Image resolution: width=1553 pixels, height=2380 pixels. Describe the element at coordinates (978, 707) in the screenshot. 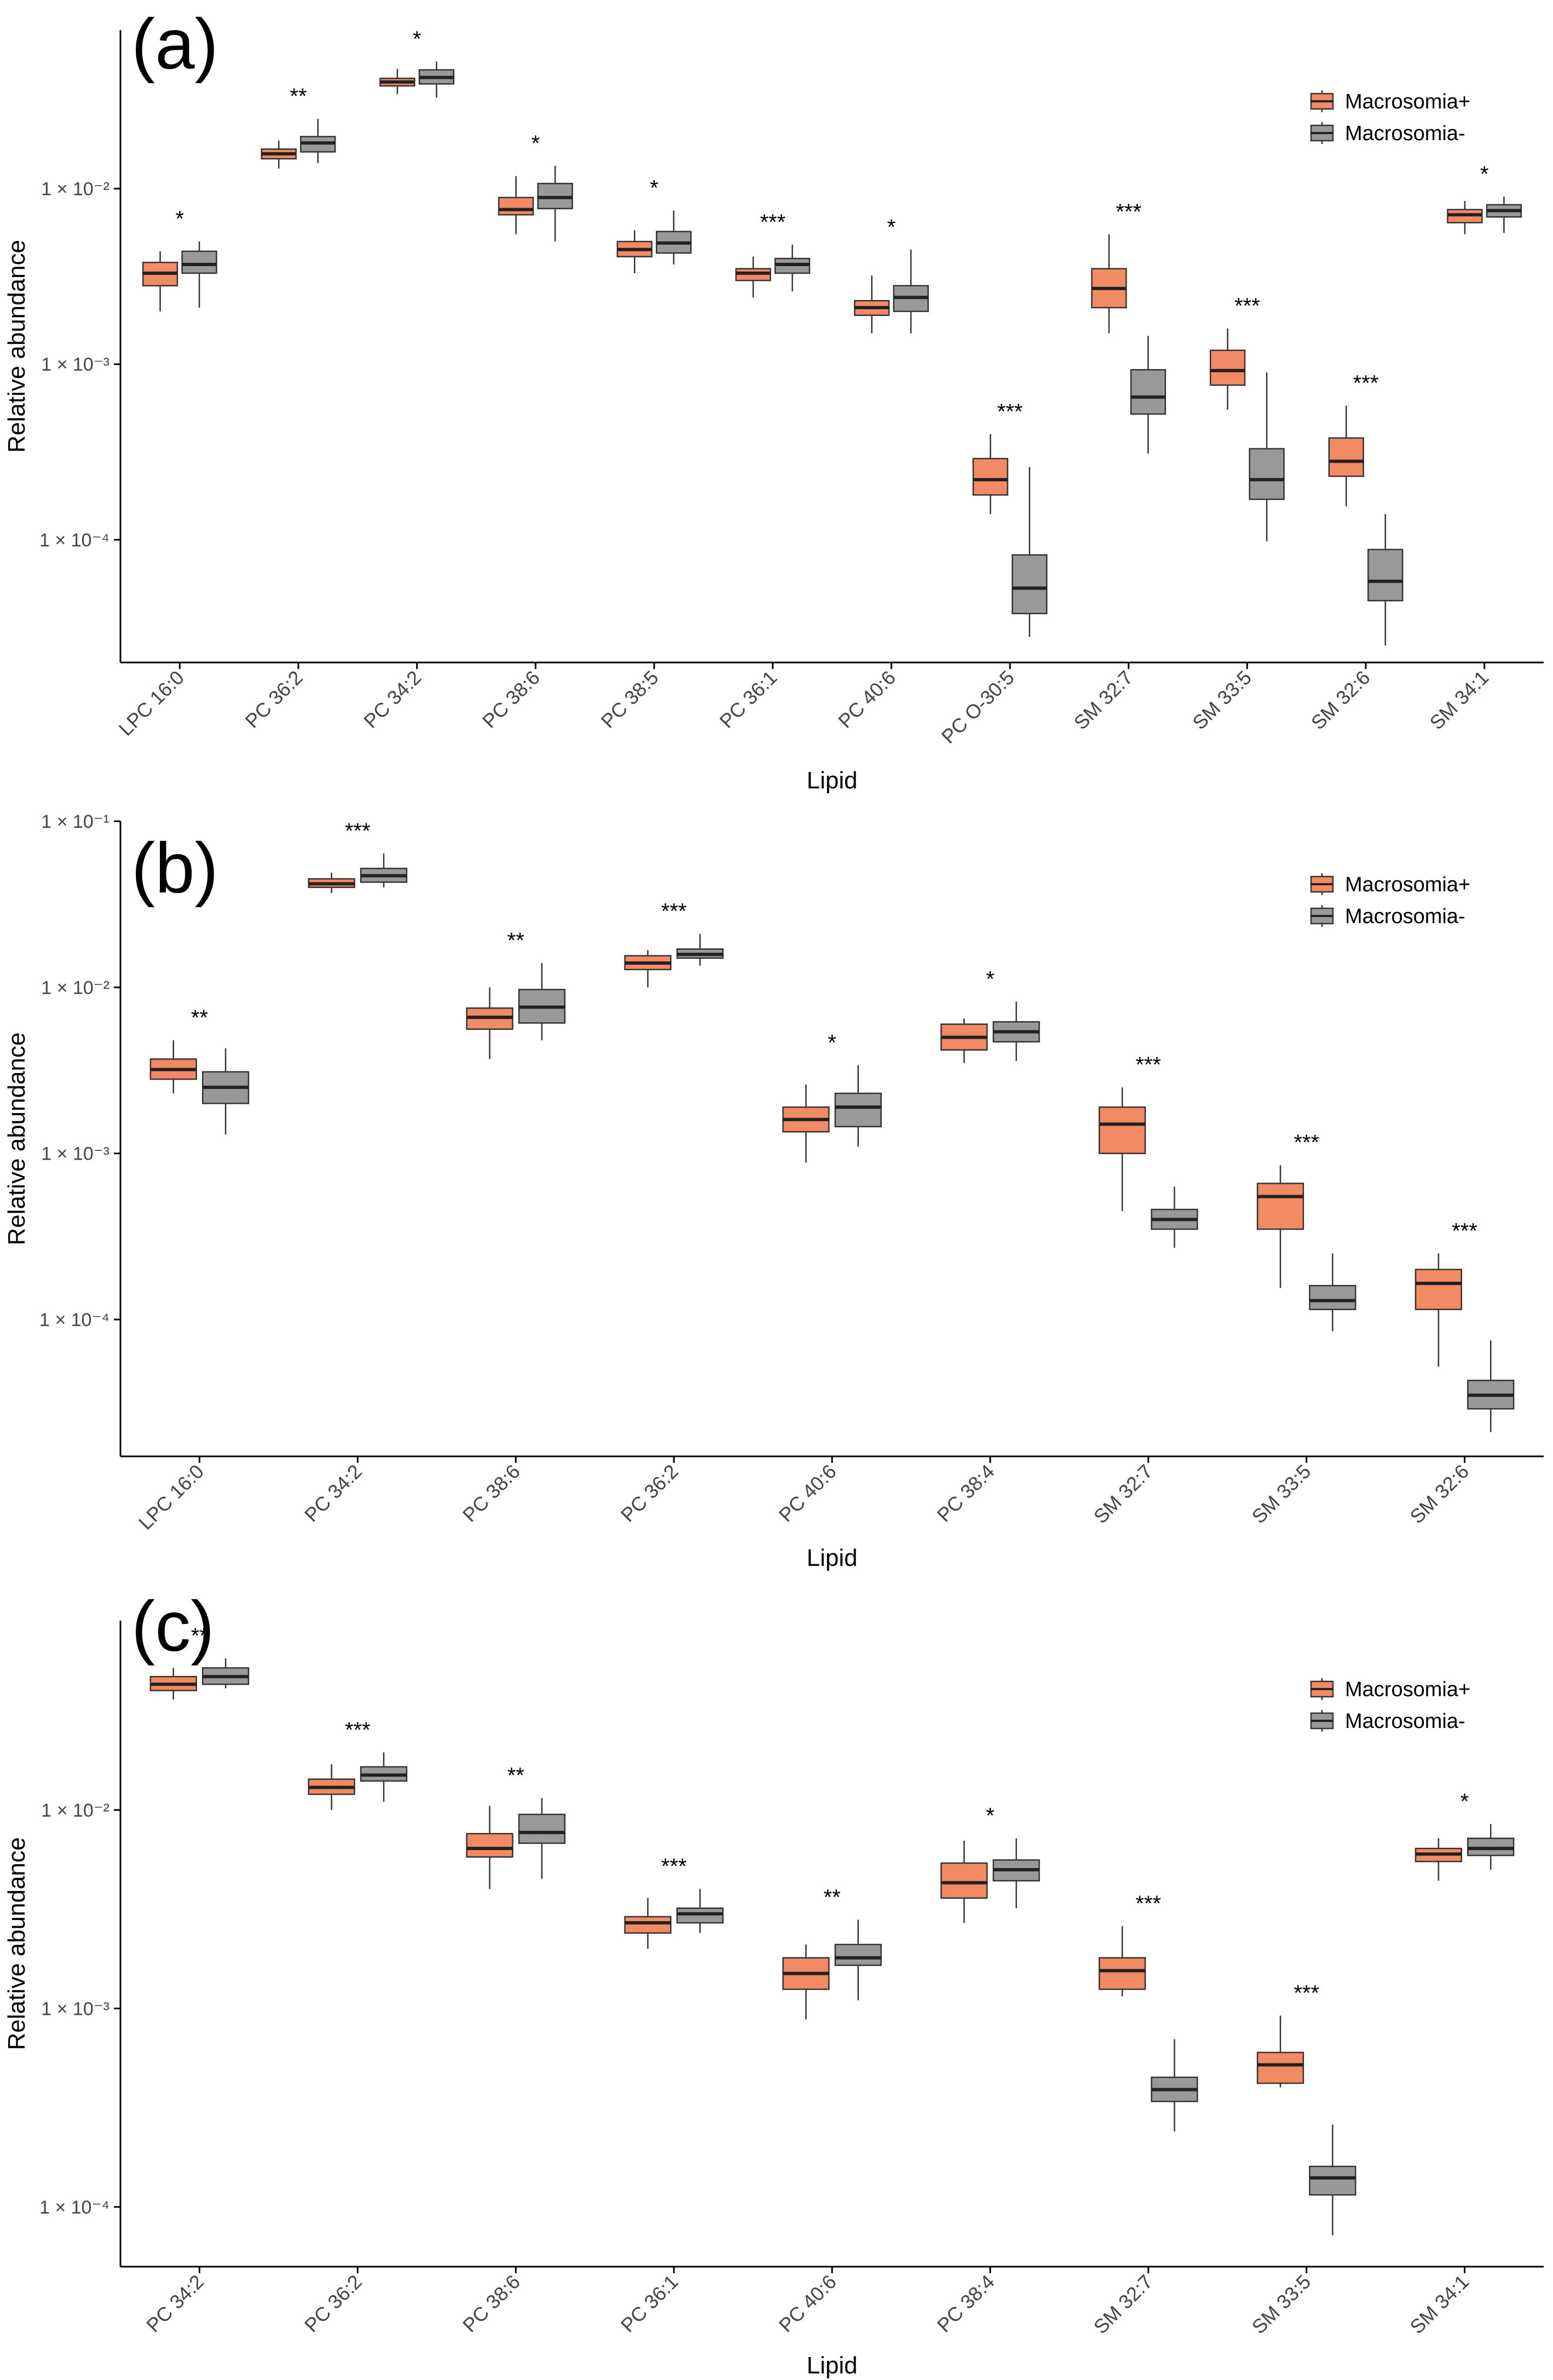

I see `x-tick-label: PC O-30:5` at that location.